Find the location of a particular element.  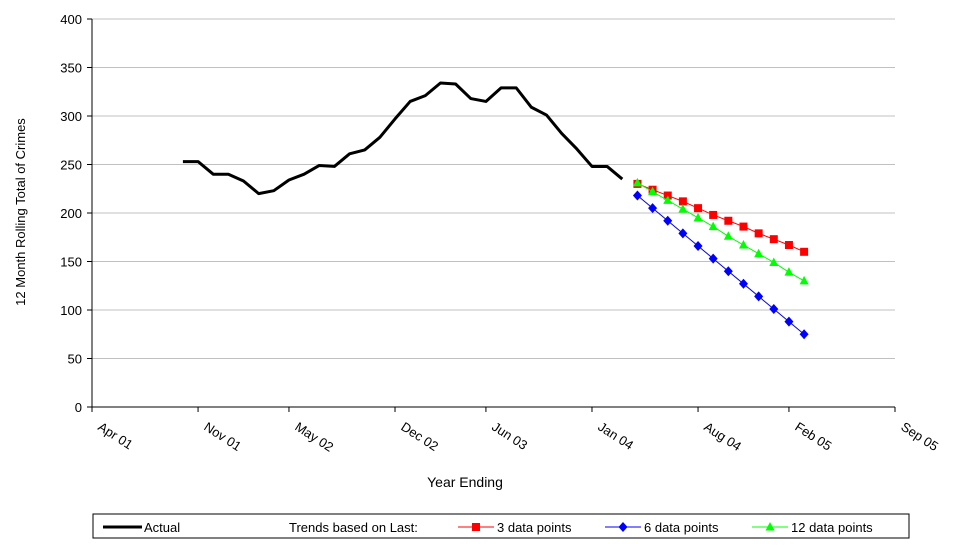

legend-label-actual: Actual is located at coordinates (162, 527).